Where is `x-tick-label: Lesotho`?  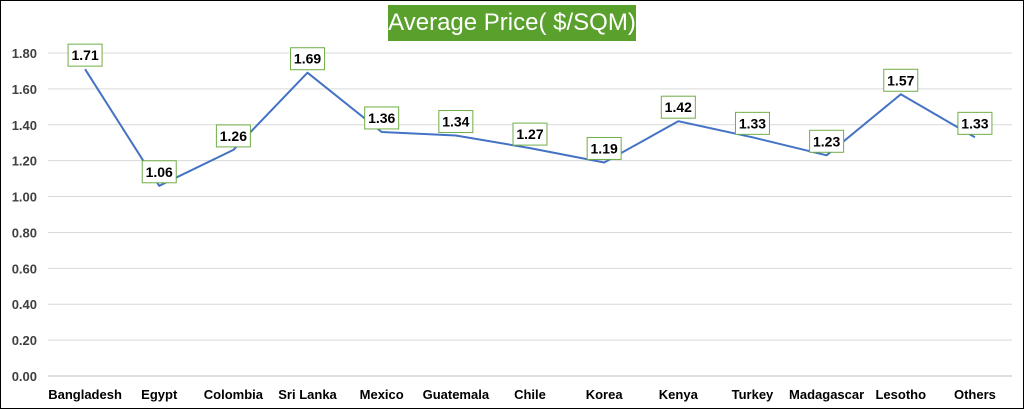 x-tick-label: Lesotho is located at coordinates (900, 394).